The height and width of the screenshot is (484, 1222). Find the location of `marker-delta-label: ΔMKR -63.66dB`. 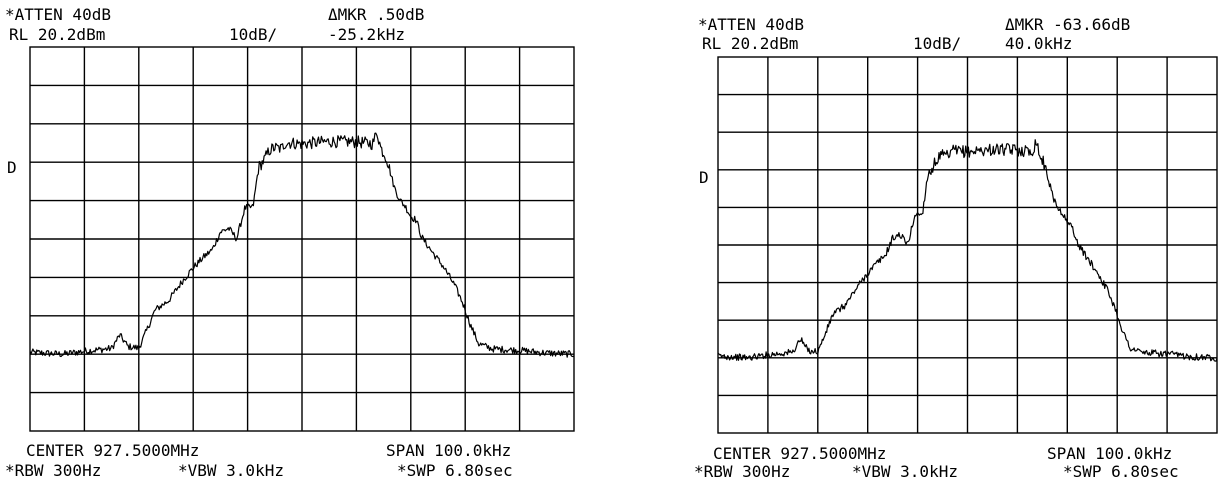

marker-delta-label: ΔMKR -63.66dB is located at coordinates (1067, 24).